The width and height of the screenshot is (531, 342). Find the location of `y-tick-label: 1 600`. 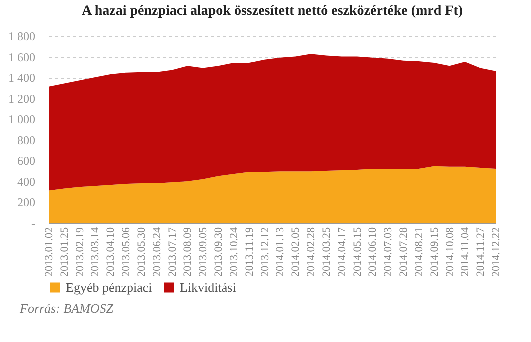

y-tick-label: 1 600 is located at coordinates (22, 57).